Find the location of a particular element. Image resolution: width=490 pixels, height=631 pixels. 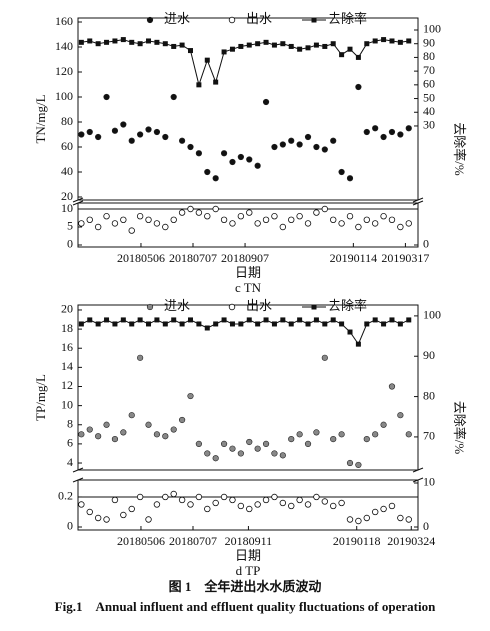

y2-tick-label: 40 is located at coordinates (429, 111).